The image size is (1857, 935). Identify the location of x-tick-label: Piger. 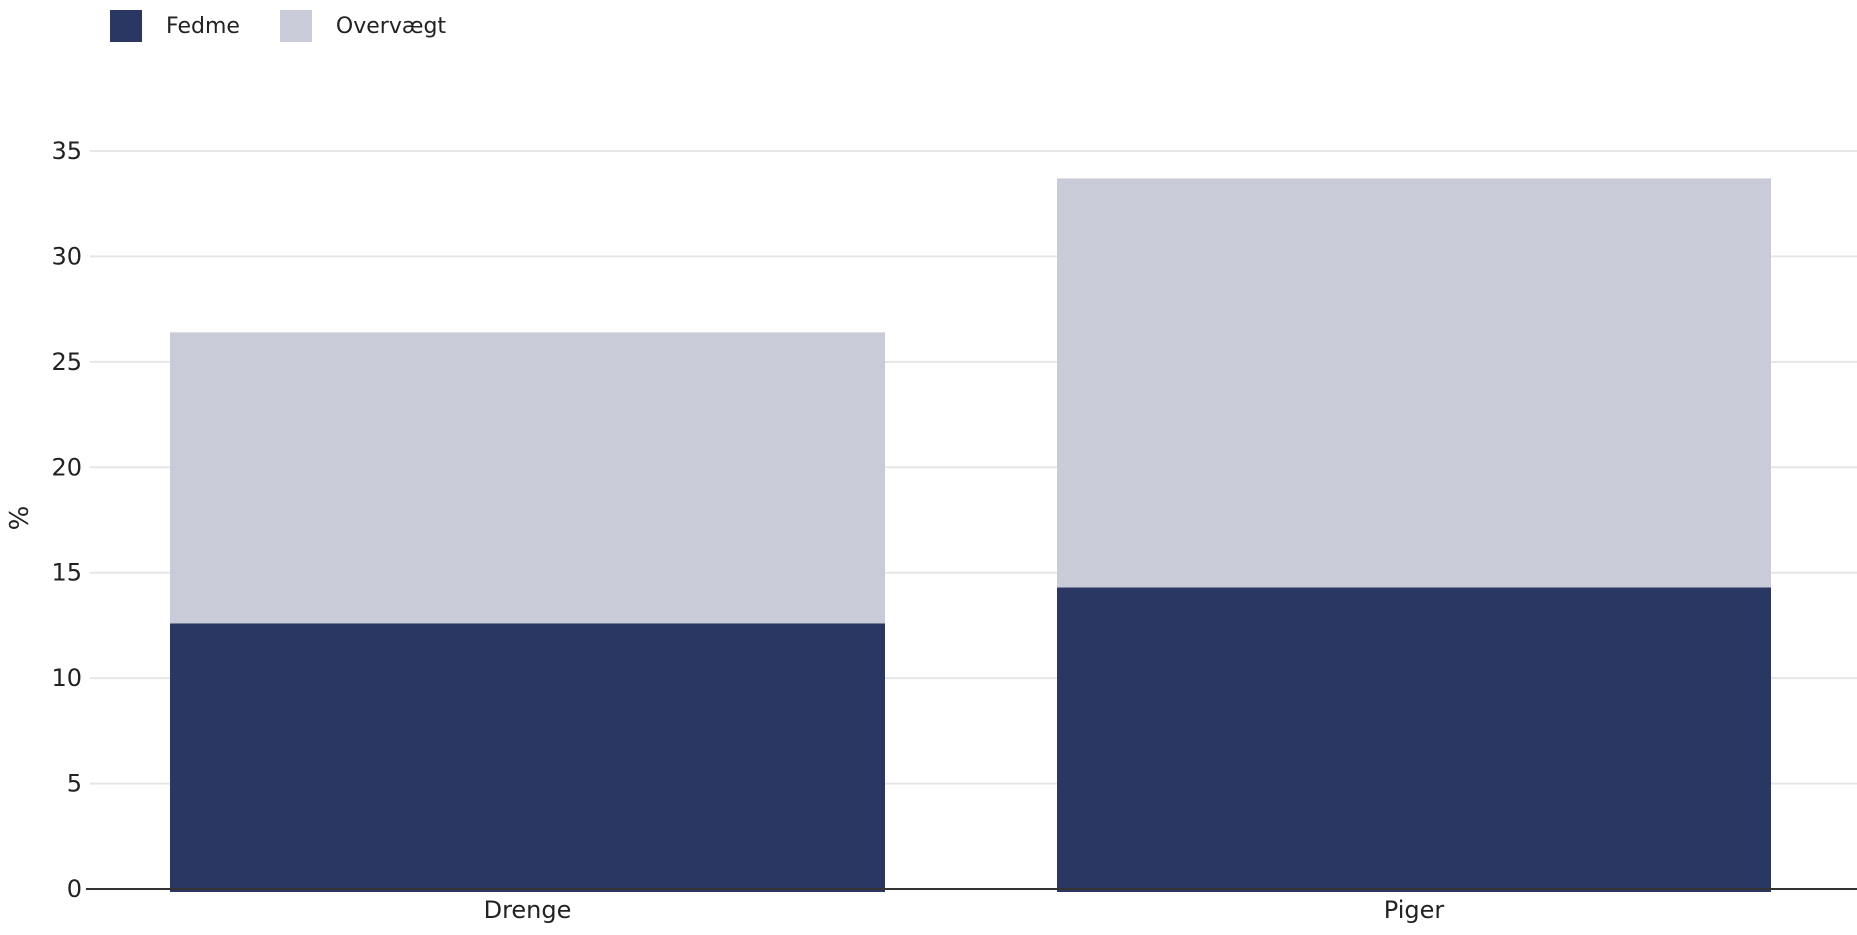
(1414, 910).